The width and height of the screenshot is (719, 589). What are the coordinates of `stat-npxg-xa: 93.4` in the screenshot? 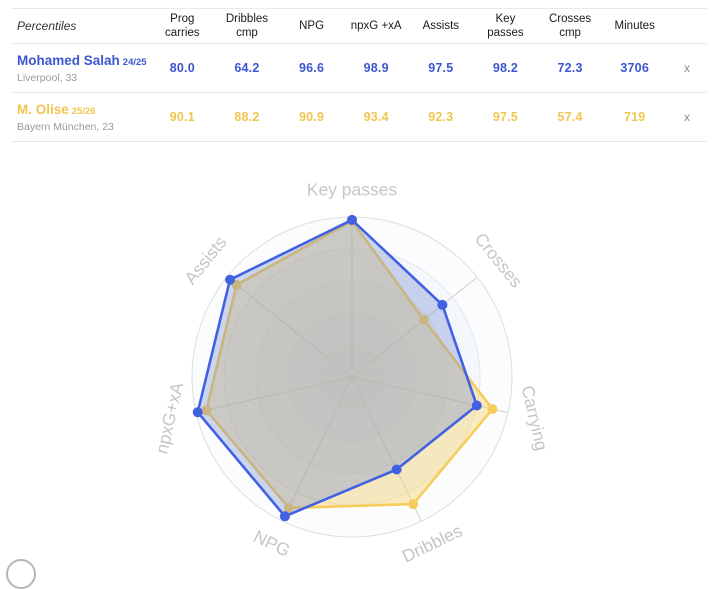 It's located at (376, 117).